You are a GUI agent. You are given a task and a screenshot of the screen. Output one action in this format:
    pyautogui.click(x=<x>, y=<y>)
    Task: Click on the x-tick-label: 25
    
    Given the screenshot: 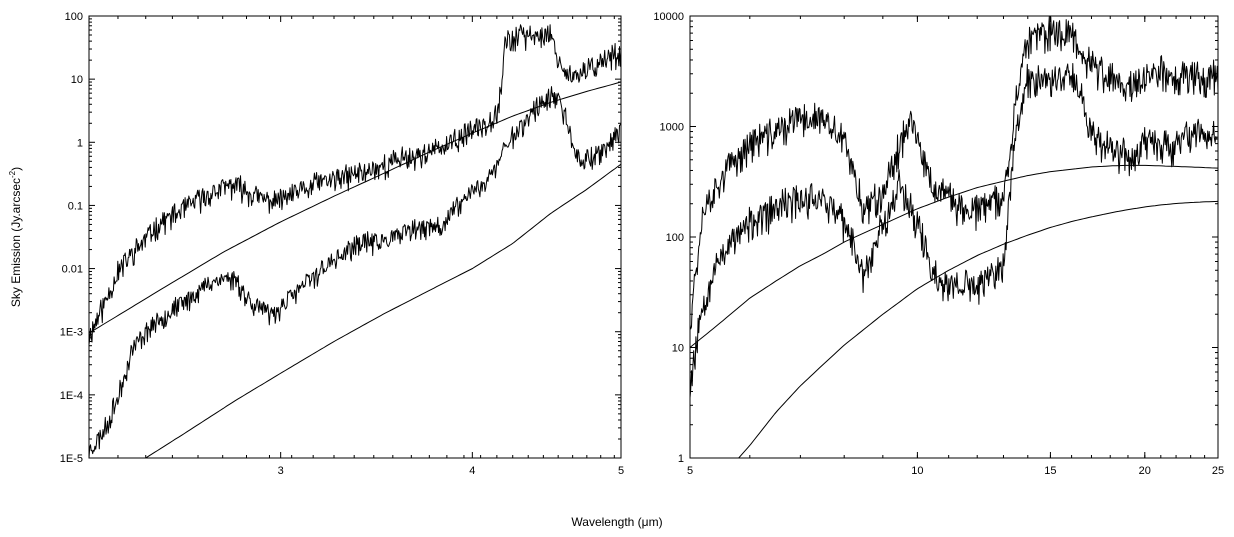 What is the action you would take?
    pyautogui.click(x=1218, y=471)
    